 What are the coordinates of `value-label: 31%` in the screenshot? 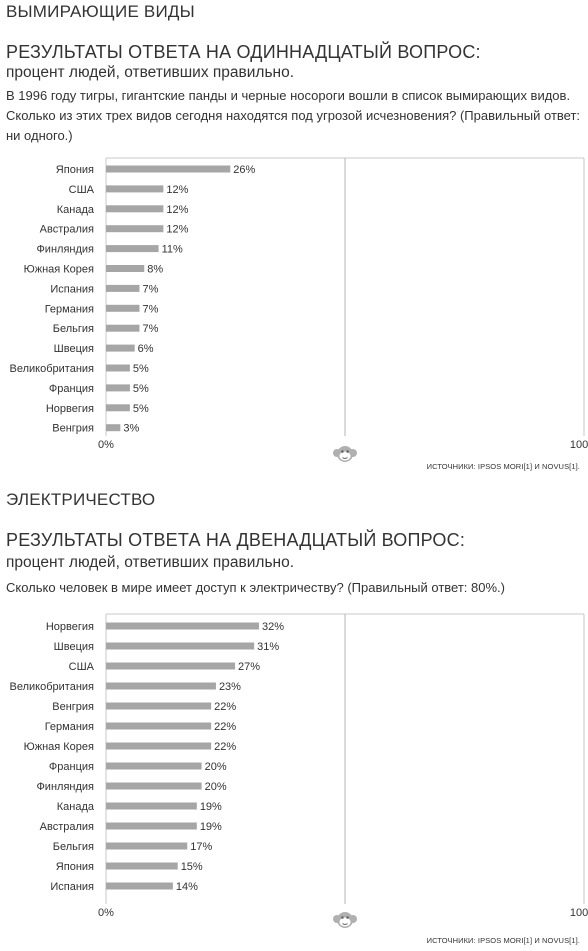 It's located at (268, 647).